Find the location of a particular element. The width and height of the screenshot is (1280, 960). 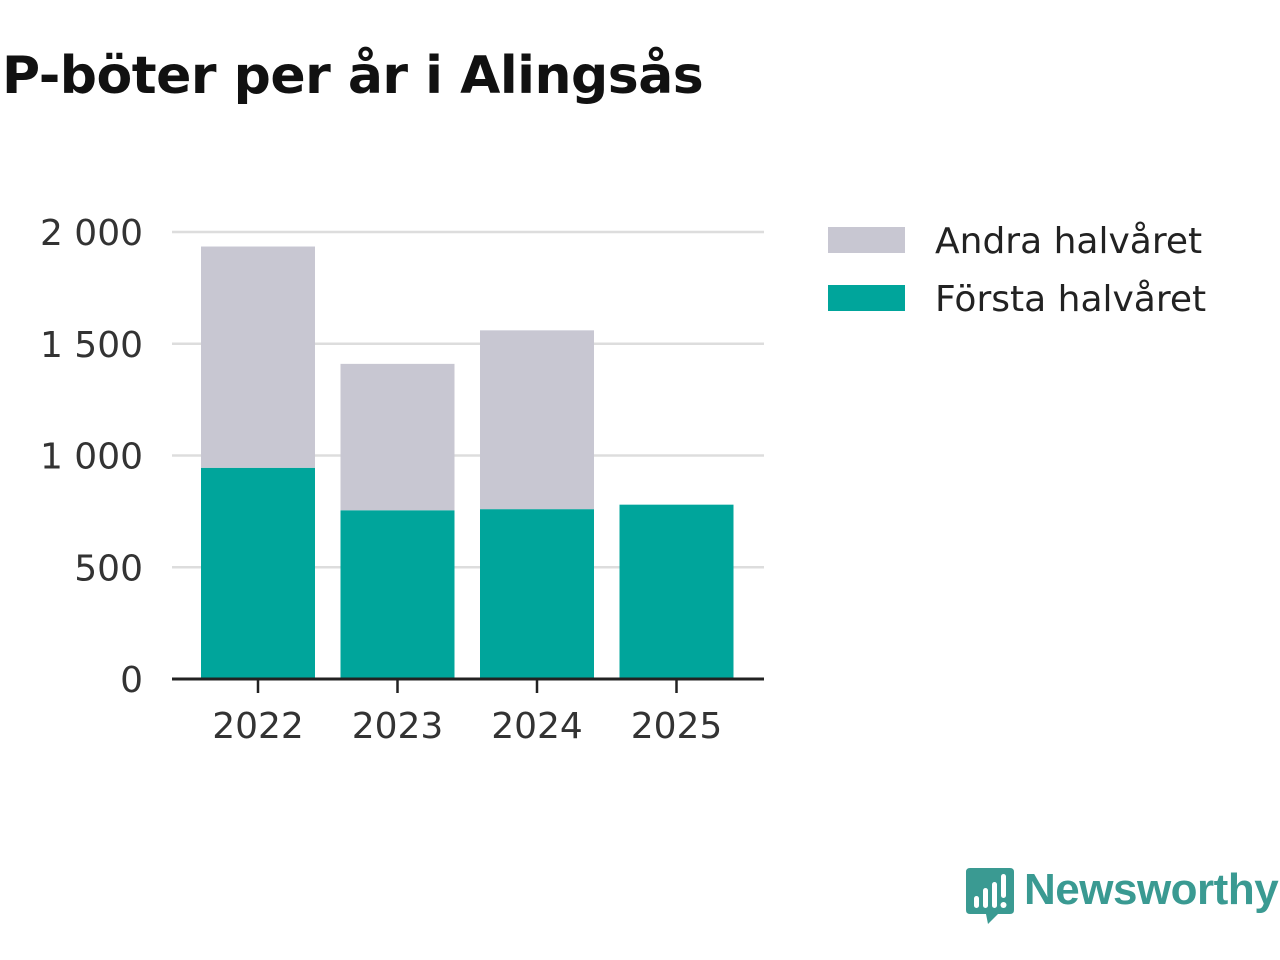

bar-first-half-2025 is located at coordinates (676, 591).